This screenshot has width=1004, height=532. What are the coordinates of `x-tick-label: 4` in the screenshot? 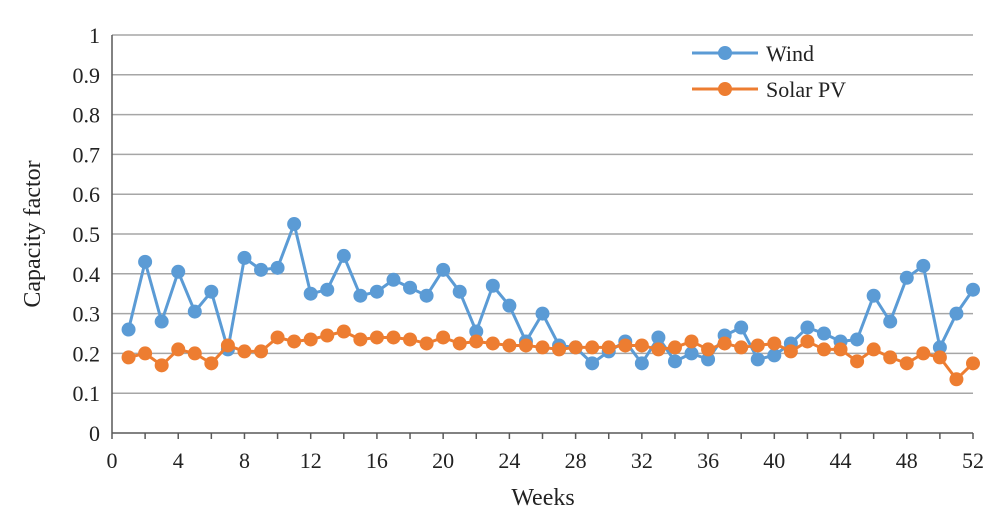 It's located at (178, 460).